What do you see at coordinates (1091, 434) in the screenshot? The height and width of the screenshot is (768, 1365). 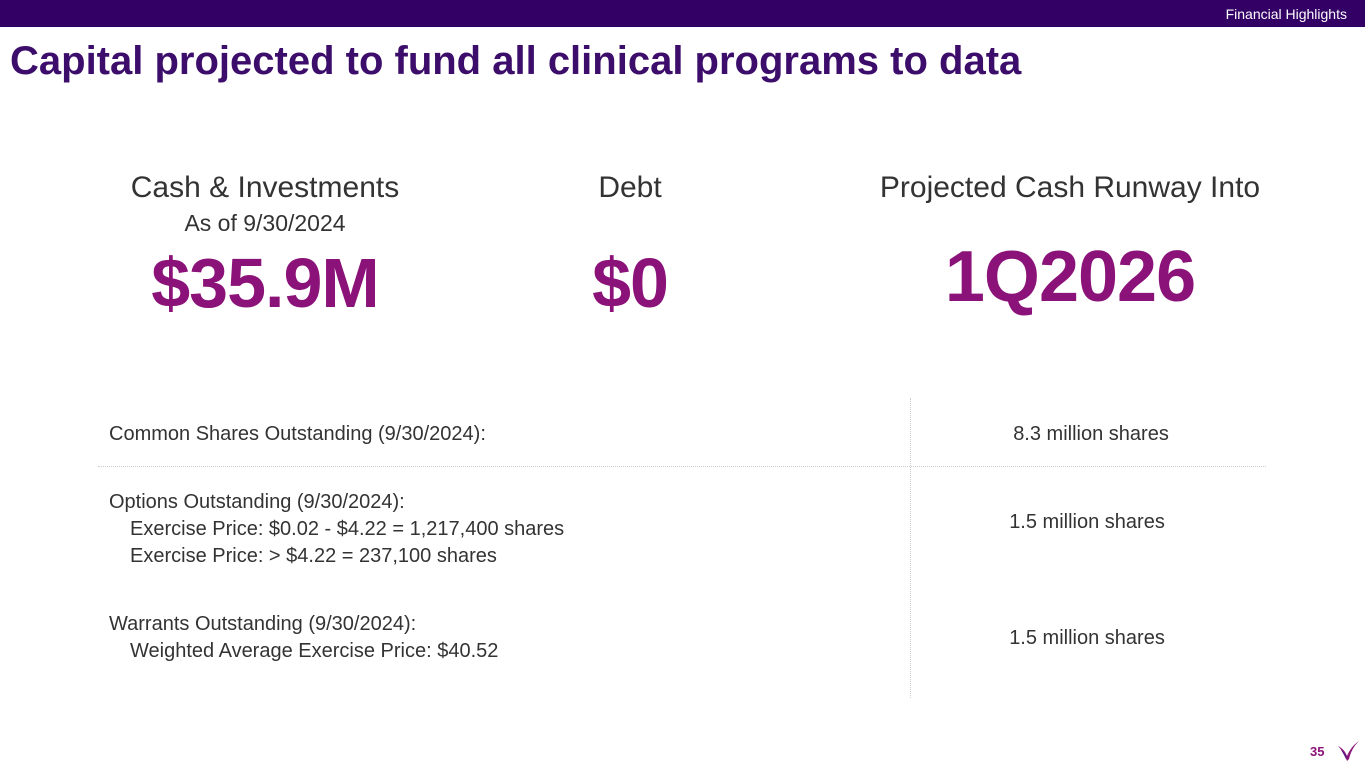 I see `common-shares-value: 8.3 million shares` at bounding box center [1091, 434].